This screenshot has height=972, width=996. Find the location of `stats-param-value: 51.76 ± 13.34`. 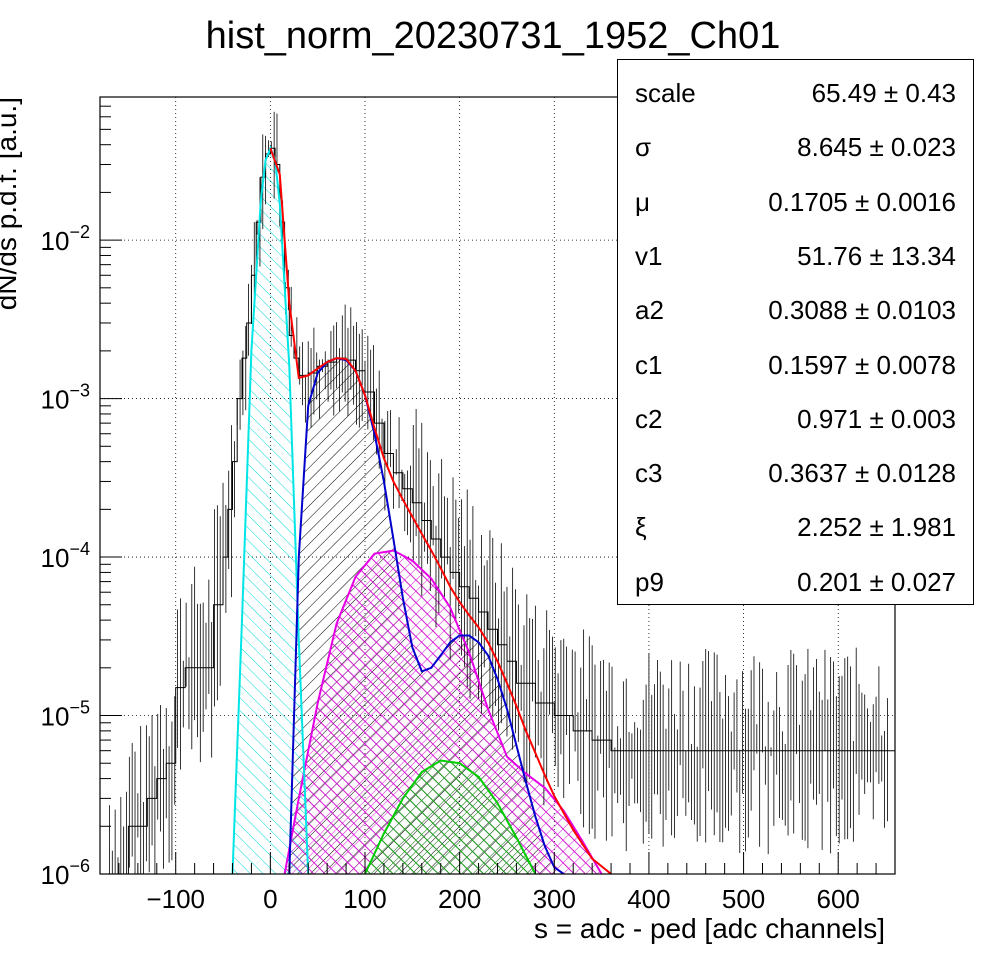

stats-param-value: 51.76 ± 13.34 is located at coordinates (876, 255).